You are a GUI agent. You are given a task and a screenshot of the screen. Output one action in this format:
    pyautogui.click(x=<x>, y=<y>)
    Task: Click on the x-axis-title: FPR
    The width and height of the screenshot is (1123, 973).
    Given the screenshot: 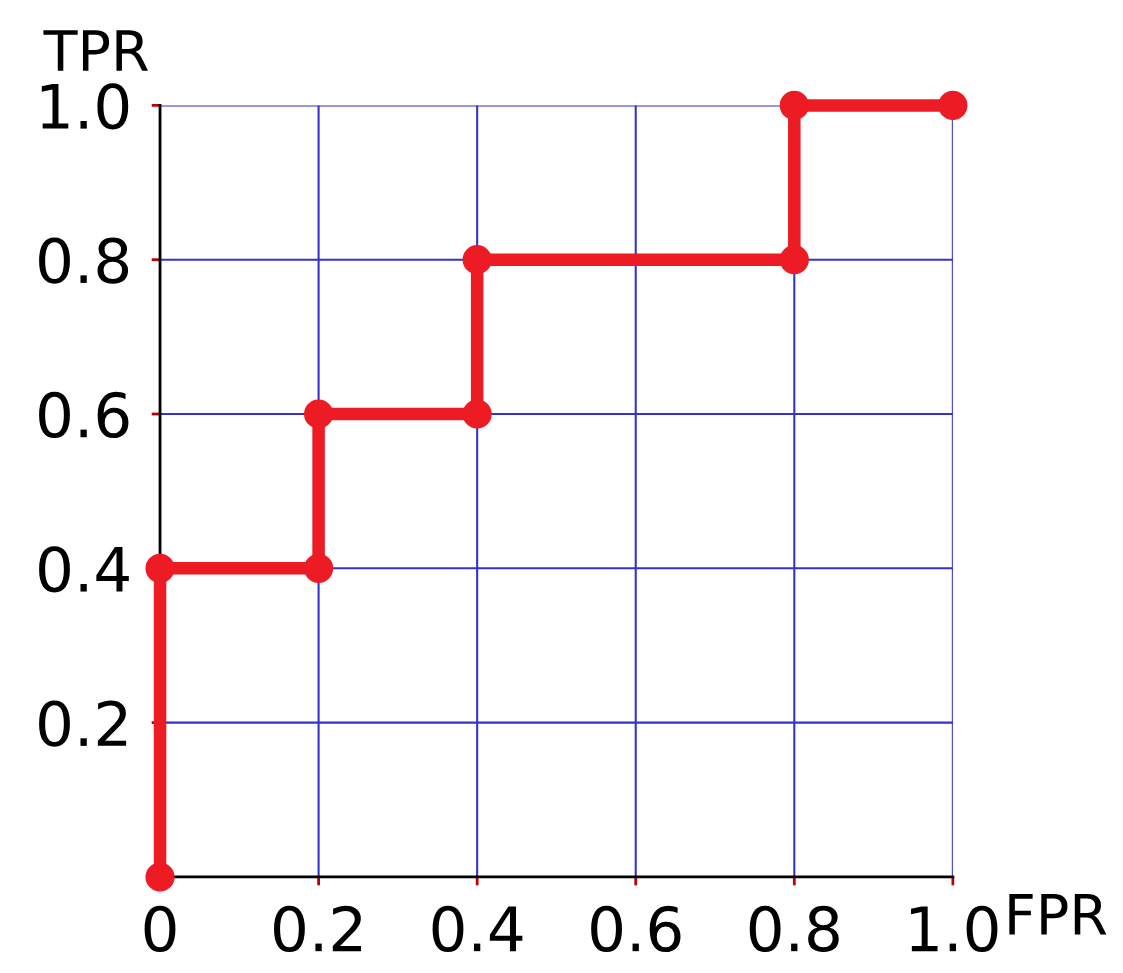 What is the action you would take?
    pyautogui.click(x=1058, y=914)
    